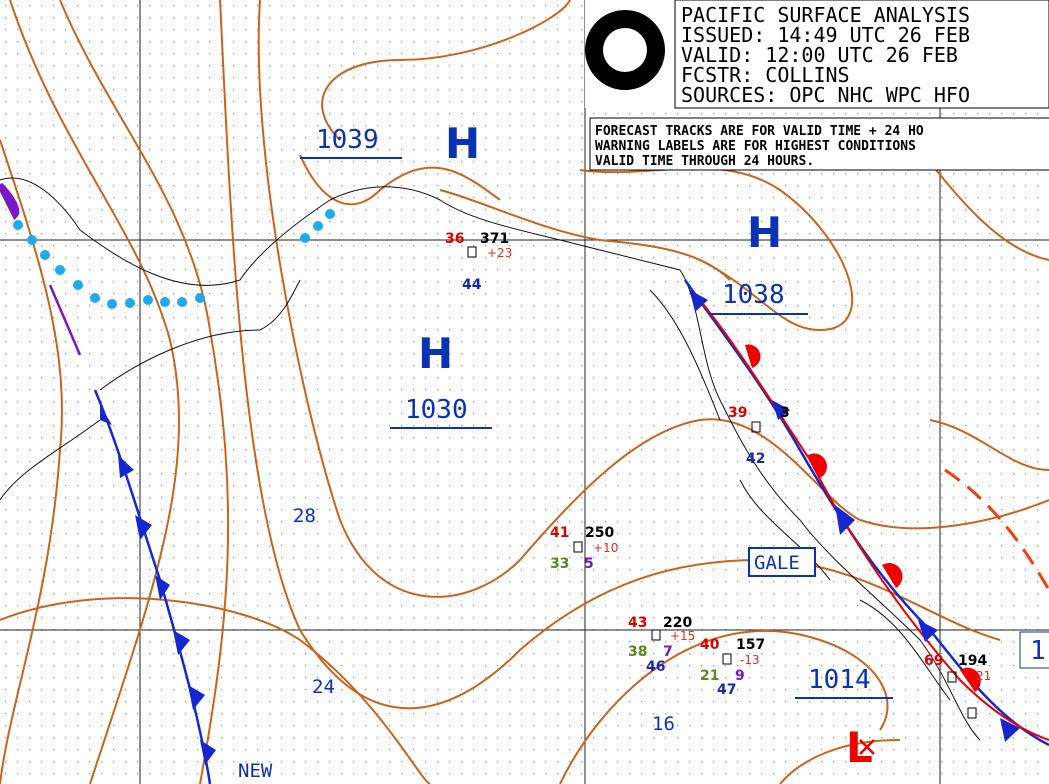 The height and width of the screenshot is (784, 1049). Describe the element at coordinates (174, 259) in the screenshot. I see `cyan-dotted-boundary` at that location.